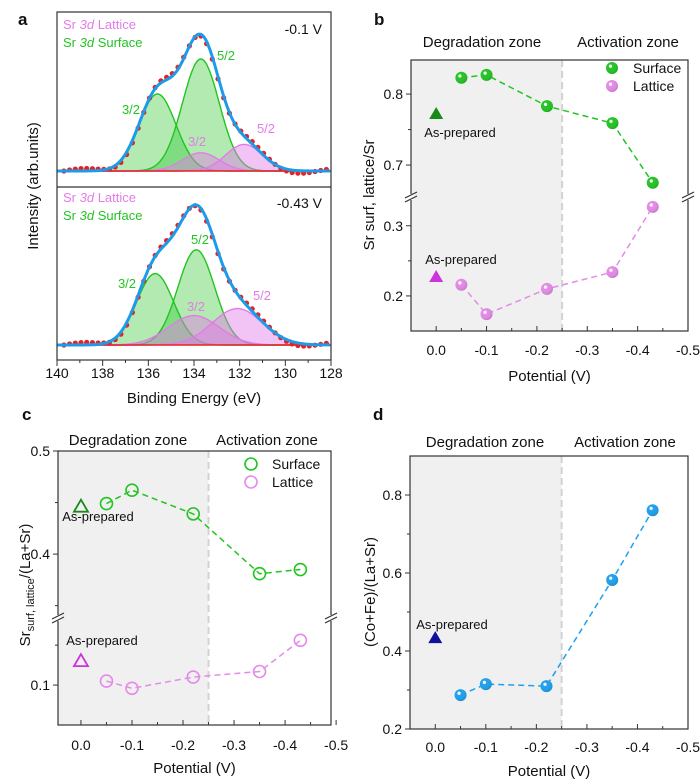 The width and height of the screenshot is (700, 784). What do you see at coordinates (637, 747) in the screenshot?
I see `x-tick-label: -0.4` at bounding box center [637, 747].